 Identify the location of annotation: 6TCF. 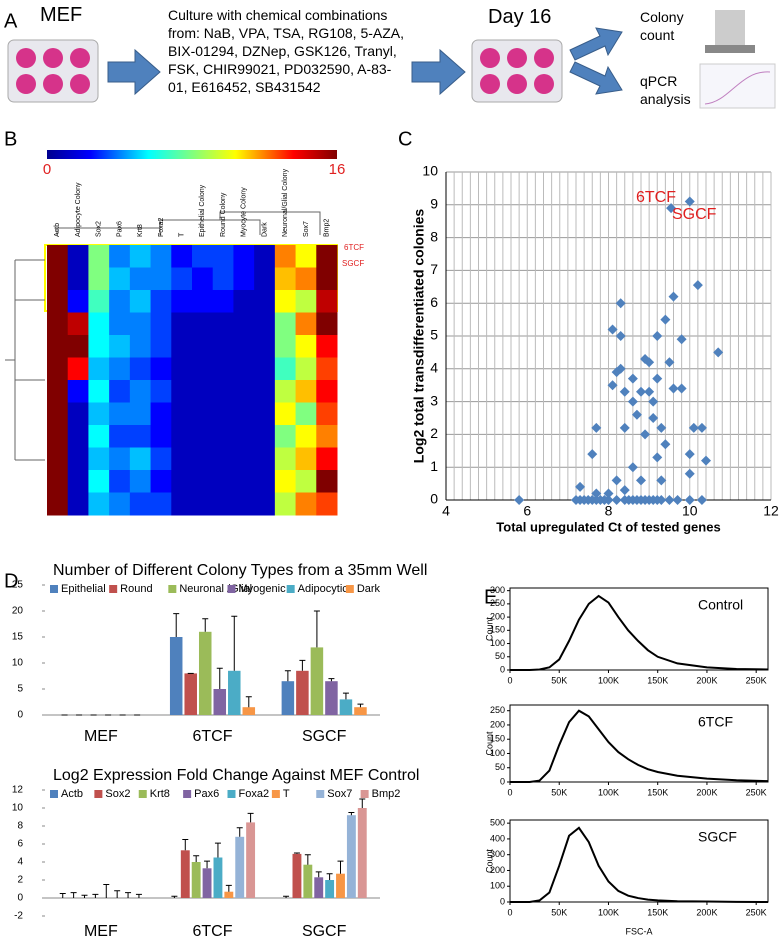
(656, 197).